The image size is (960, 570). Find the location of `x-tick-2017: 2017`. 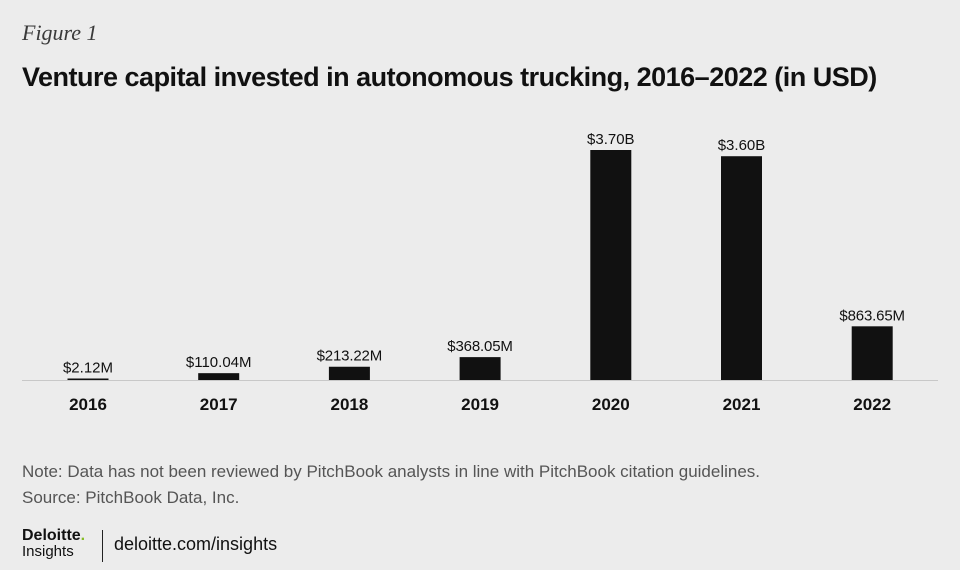

x-tick-2017: 2017 is located at coordinates (219, 404).